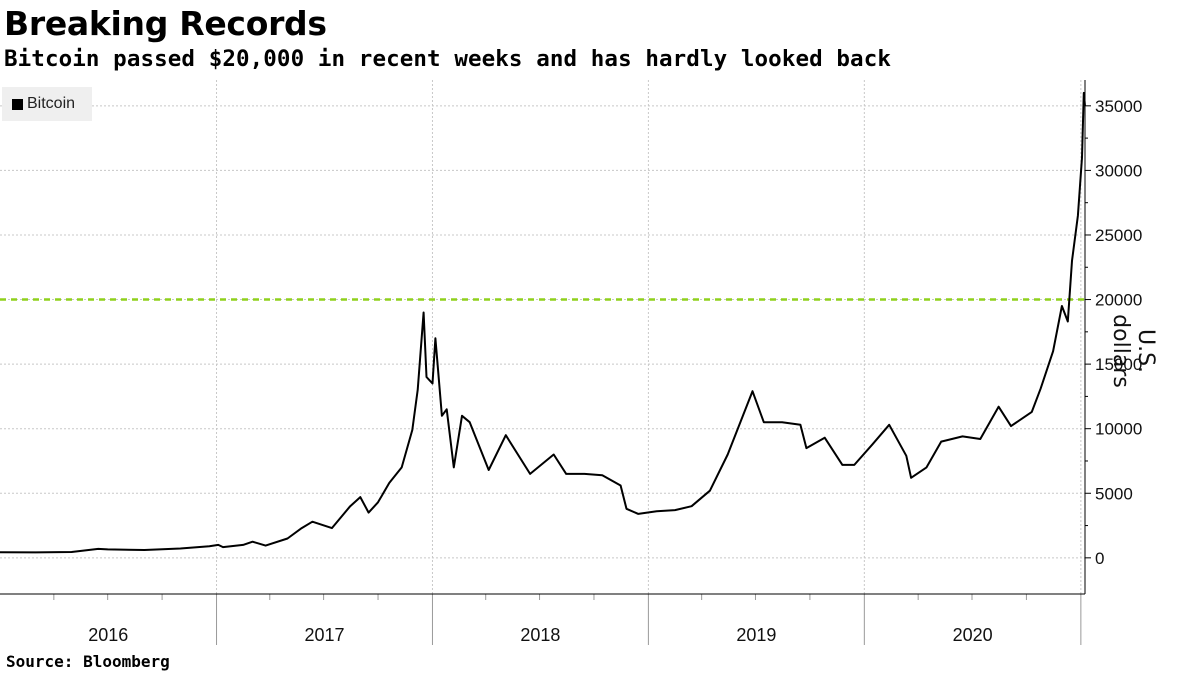 The width and height of the screenshot is (1200, 675). I want to click on x-tick-label: 2016, so click(108, 635).